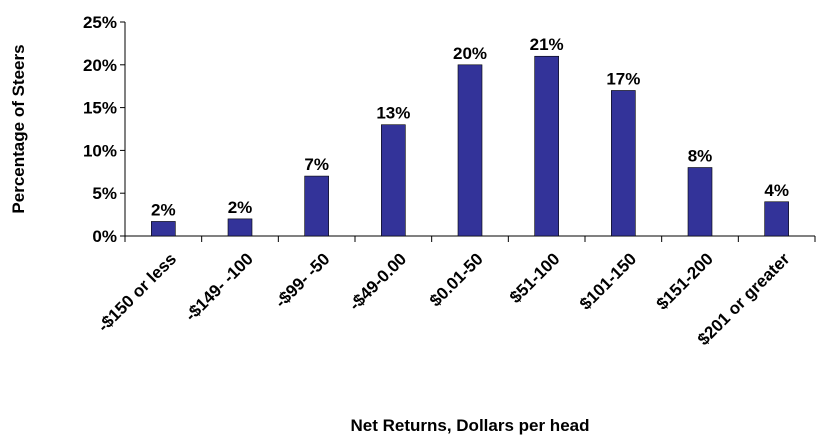 The width and height of the screenshot is (825, 438). What do you see at coordinates (18, 128) in the screenshot?
I see `y-axis-title: Percentage of Steers` at bounding box center [18, 128].